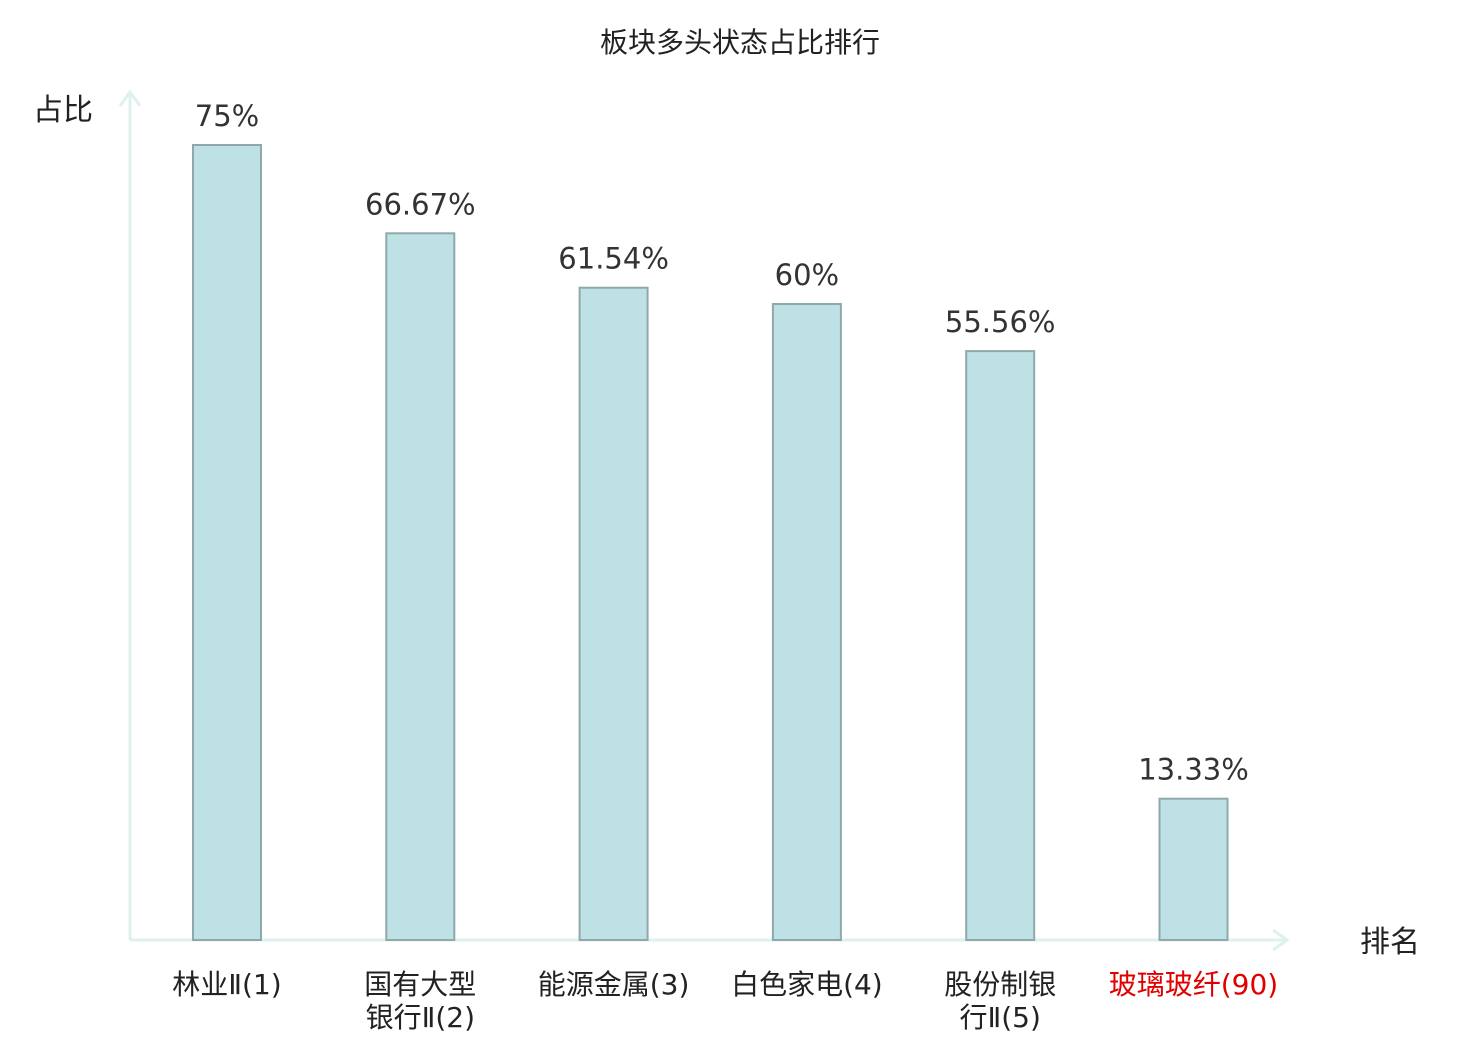 The image size is (1480, 1040). I want to click on y-axis-label: 占比, so click(63, 110).